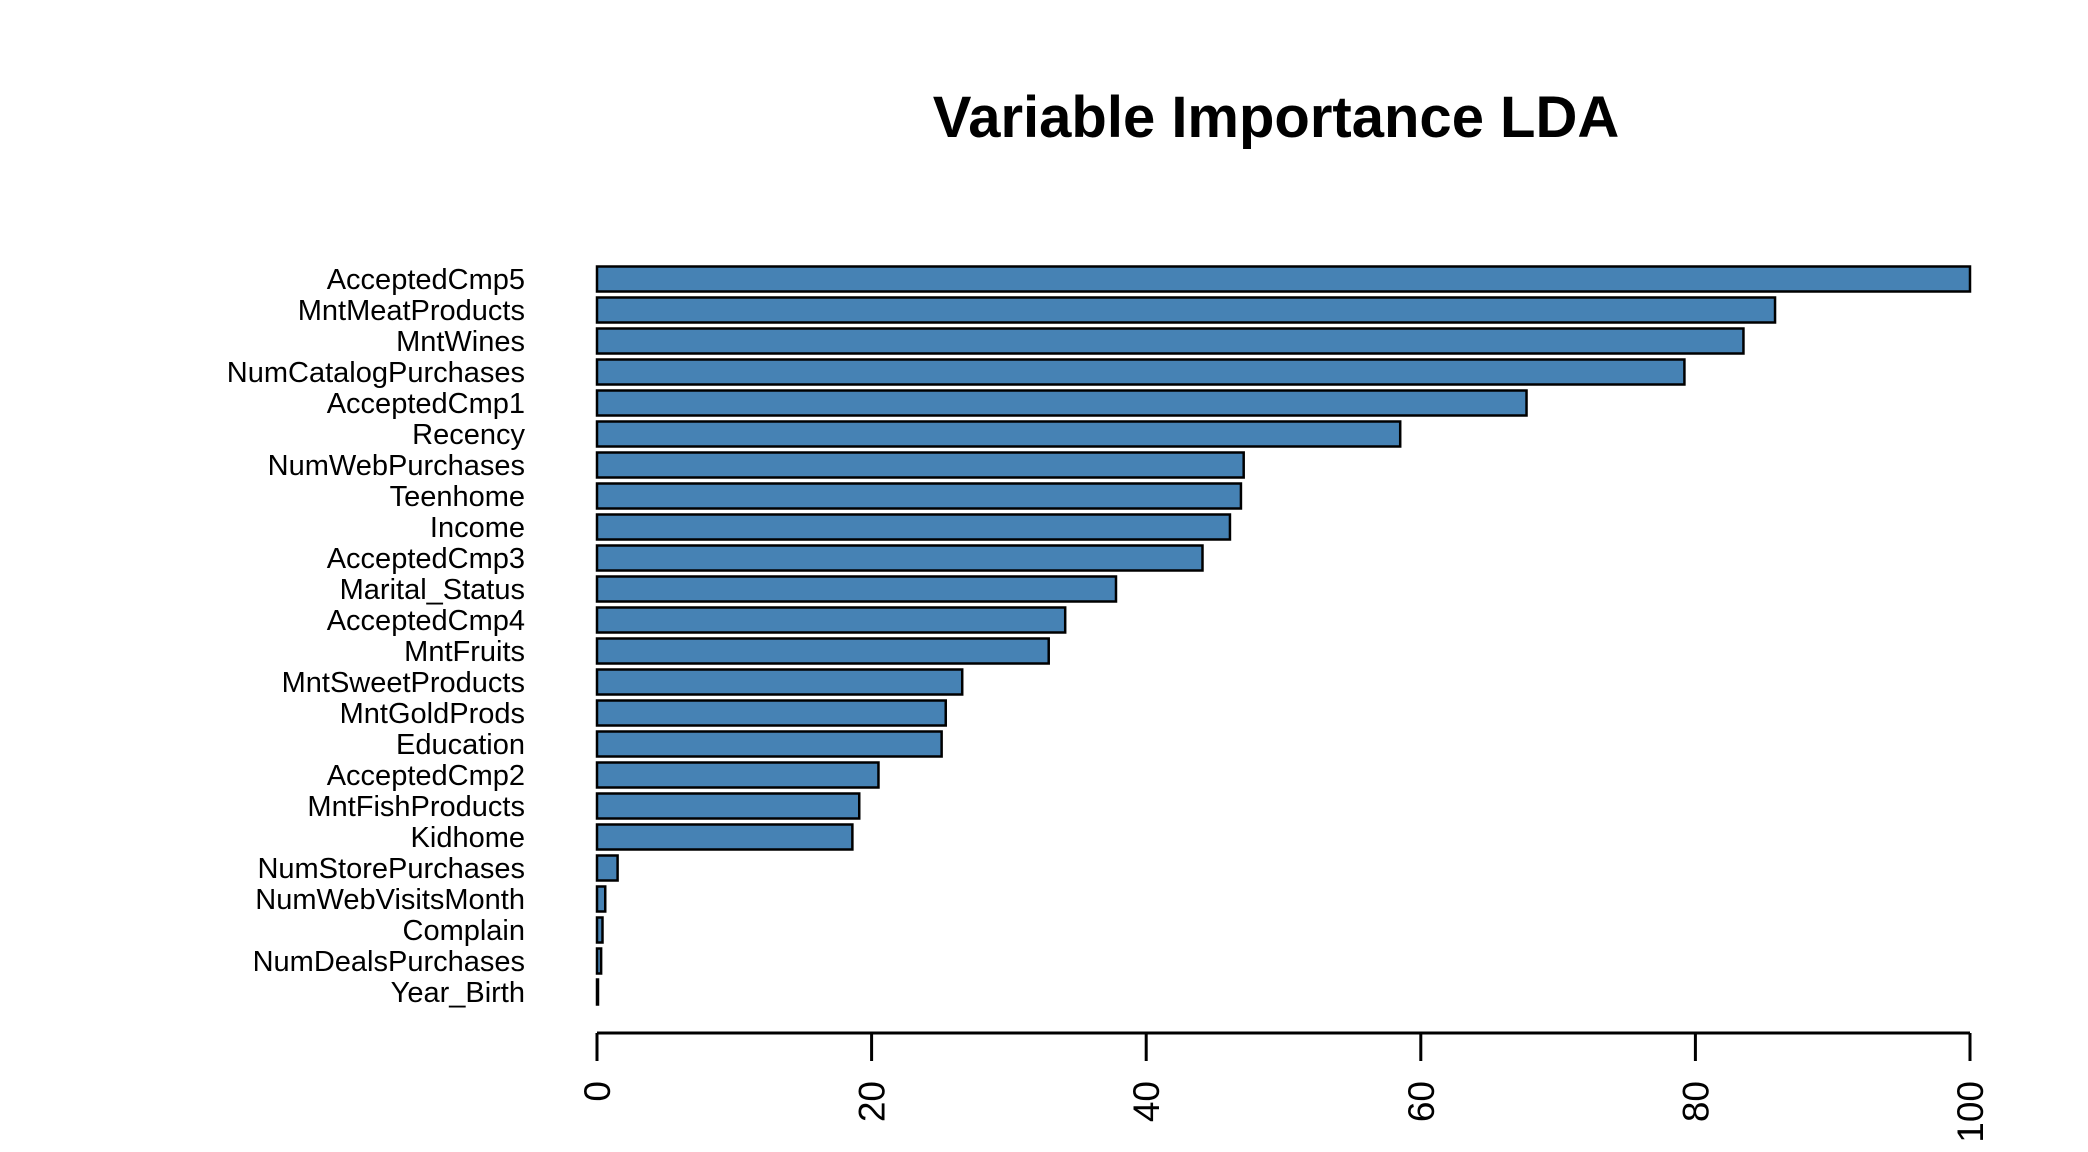  What do you see at coordinates (477, 528) in the screenshot?
I see `category-label: Income` at bounding box center [477, 528].